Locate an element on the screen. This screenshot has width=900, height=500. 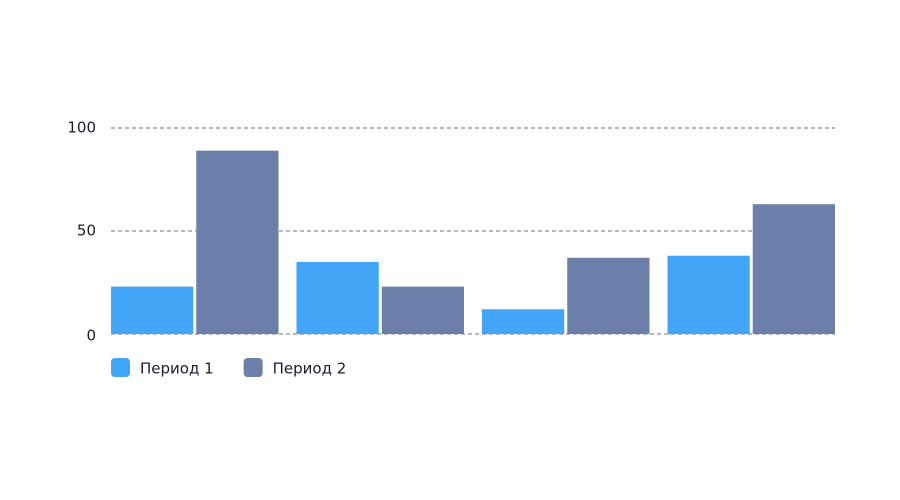
y-tick-label: 0 is located at coordinates (91, 336).